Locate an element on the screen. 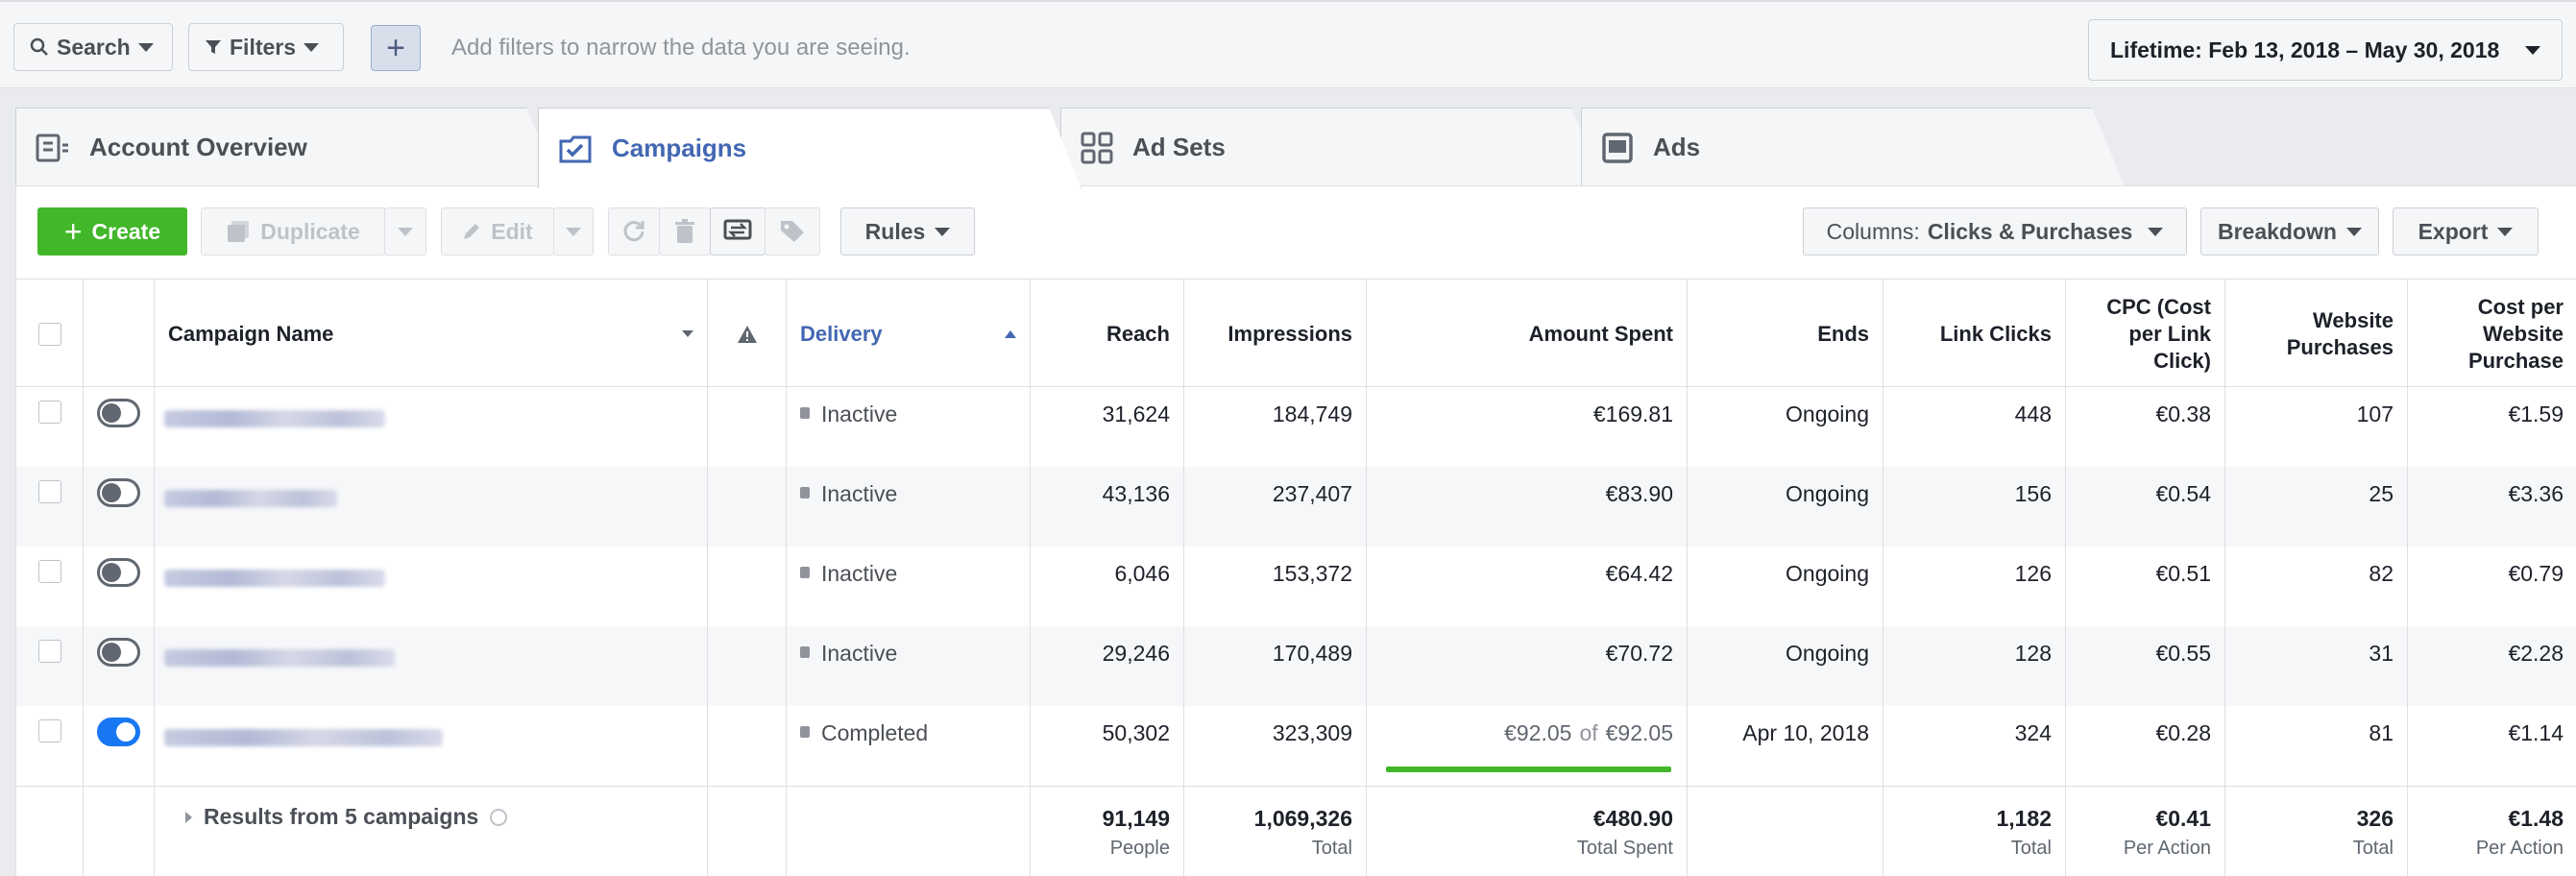 Image resolution: width=2576 pixels, height=876 pixels. tag-button is located at coordinates (792, 231).